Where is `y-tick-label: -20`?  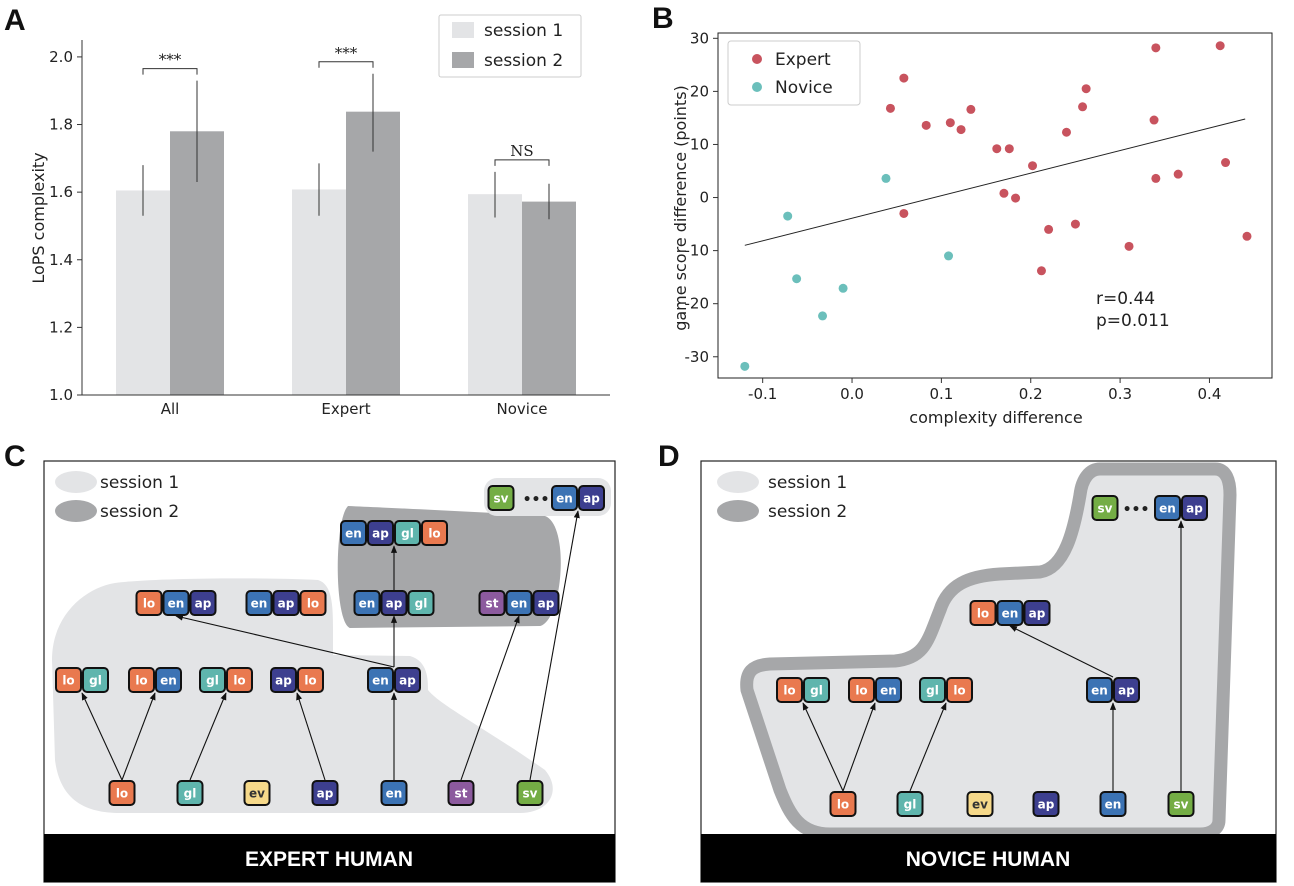
y-tick-label: -20 is located at coordinates (697, 304).